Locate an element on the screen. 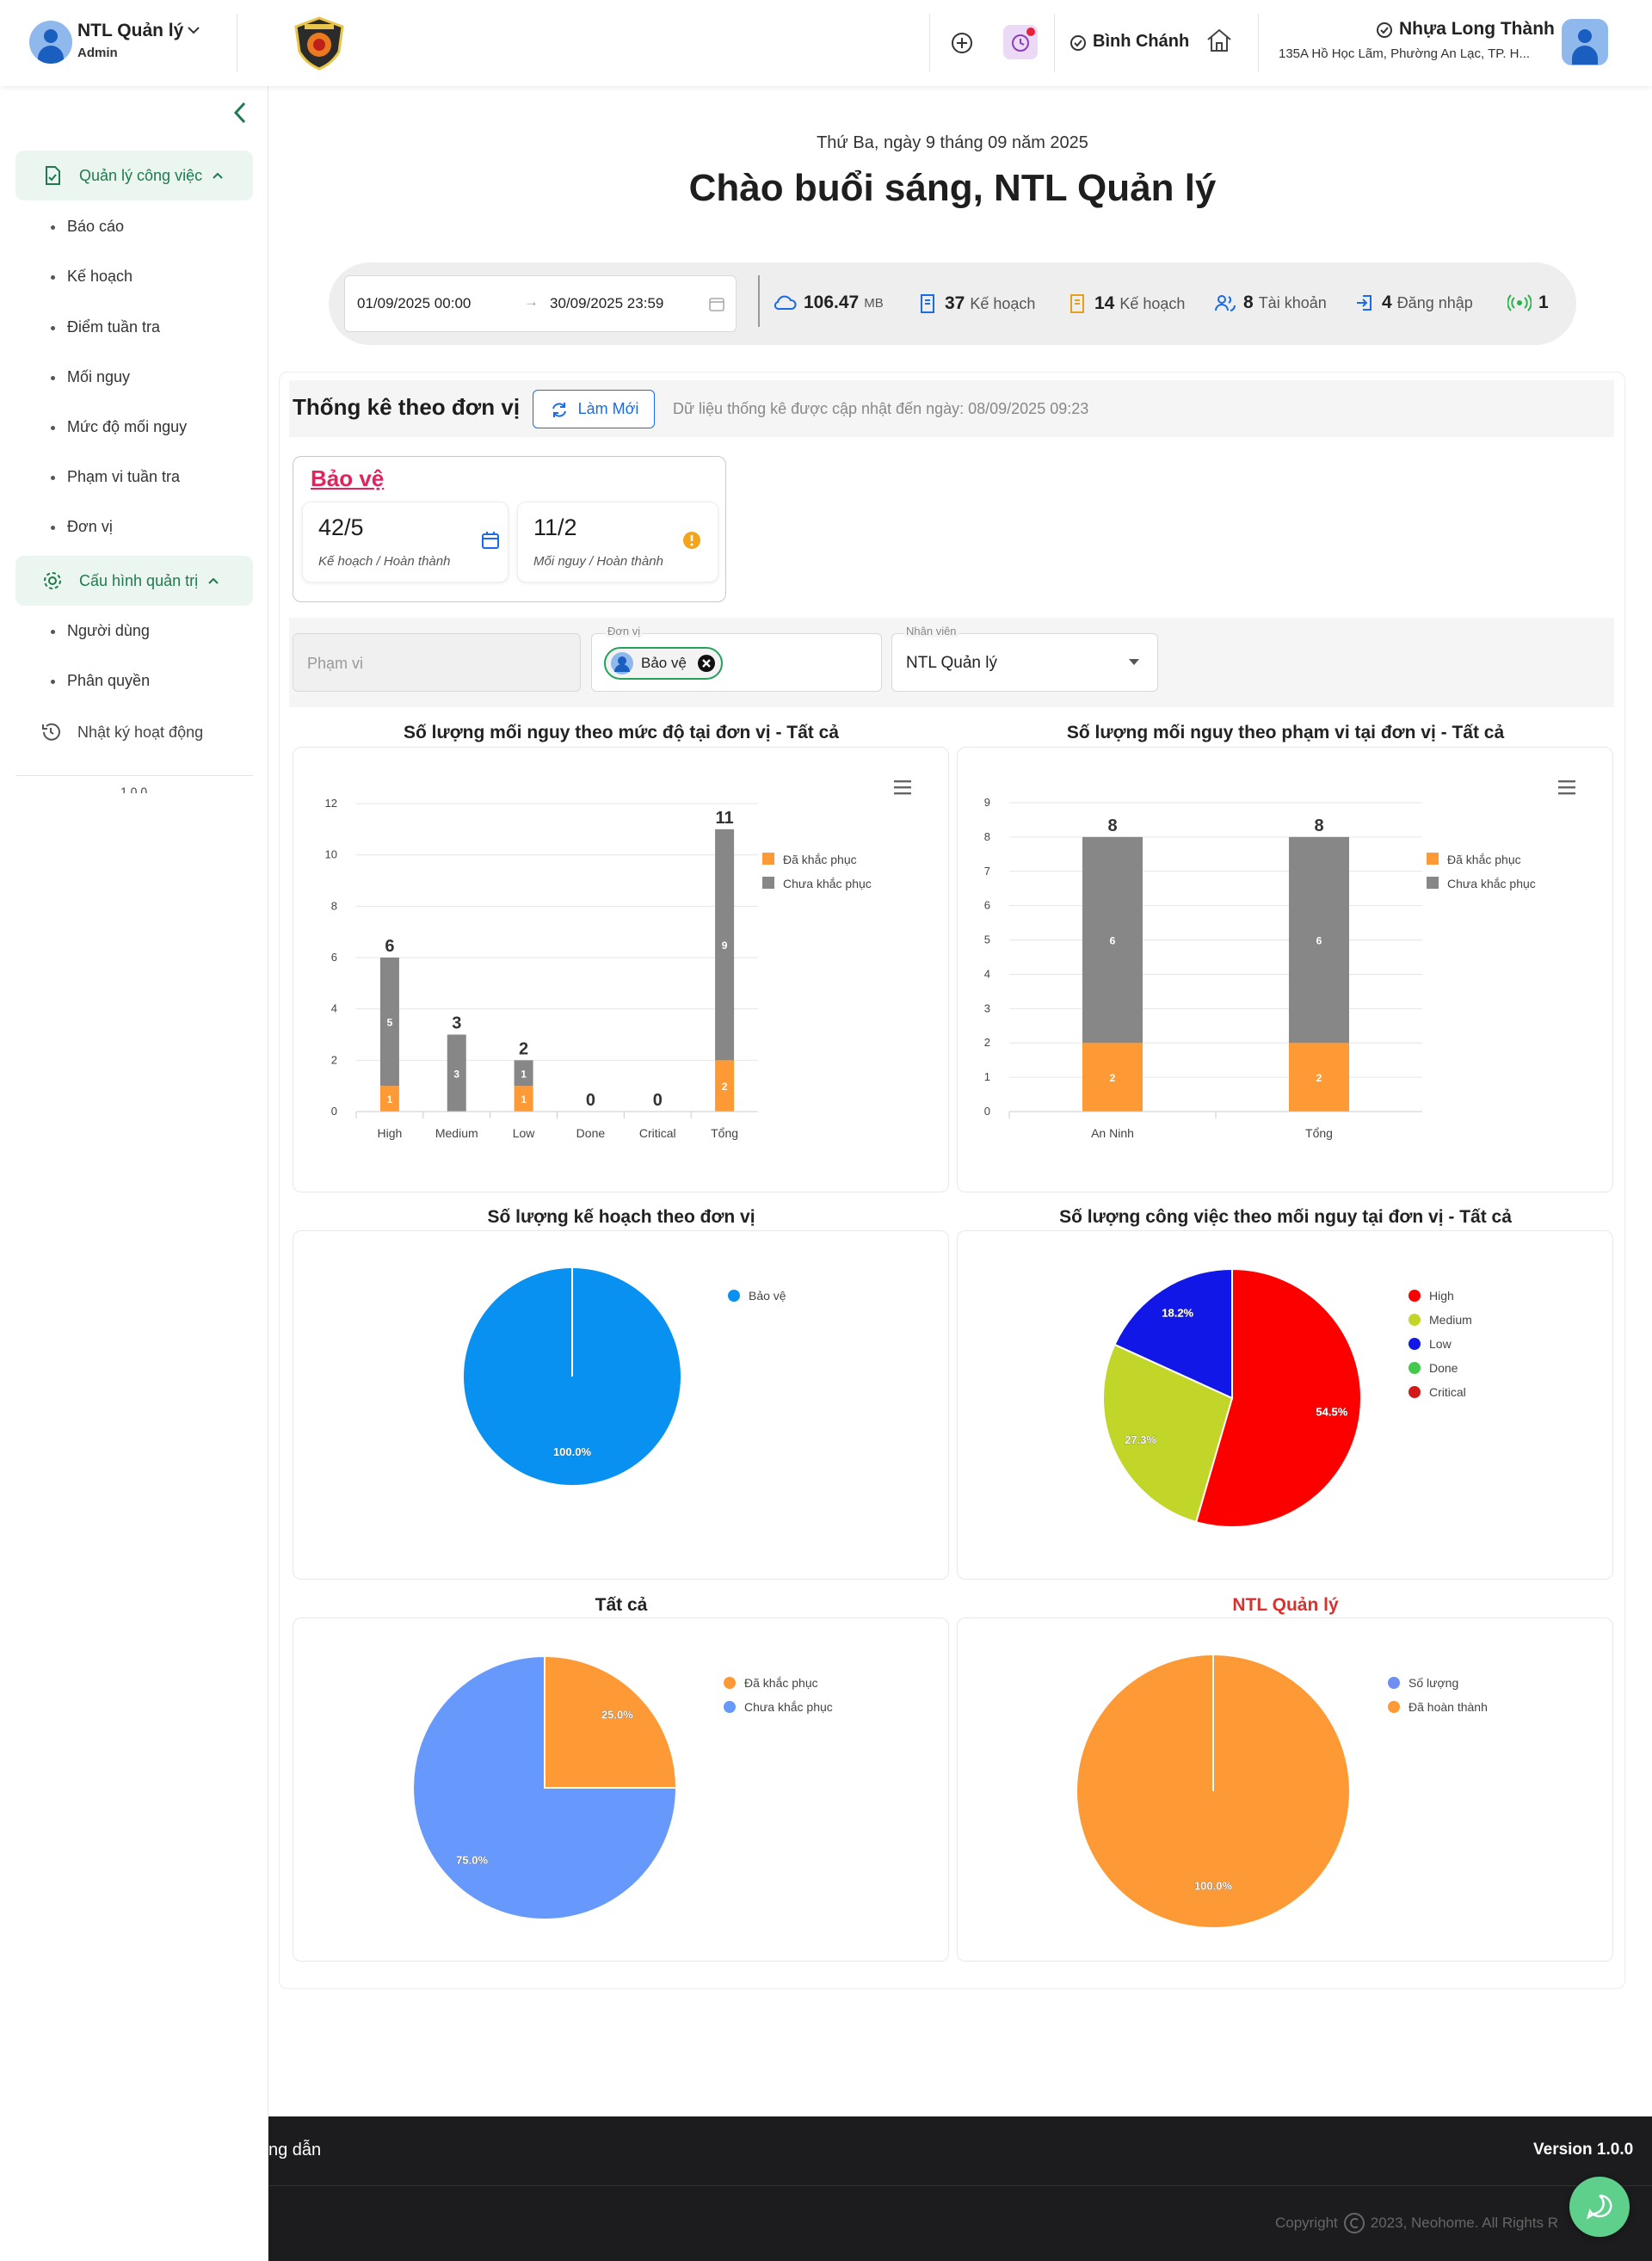  stat-storage: 106.47 MB is located at coordinates (828, 303).